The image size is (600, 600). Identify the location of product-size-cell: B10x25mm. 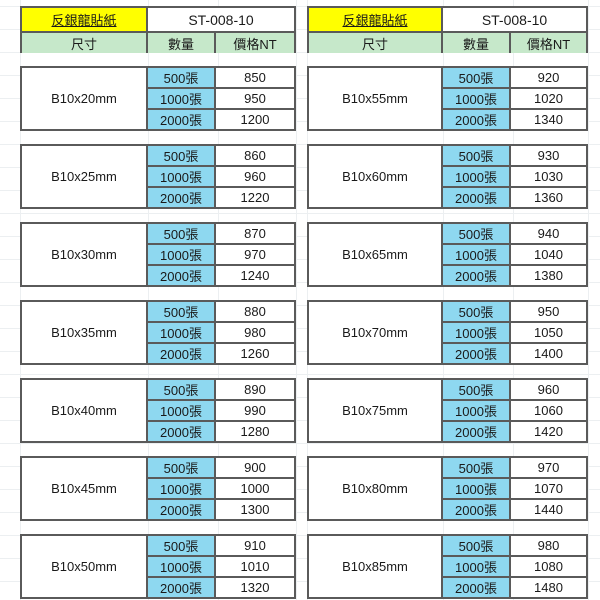
(85, 176).